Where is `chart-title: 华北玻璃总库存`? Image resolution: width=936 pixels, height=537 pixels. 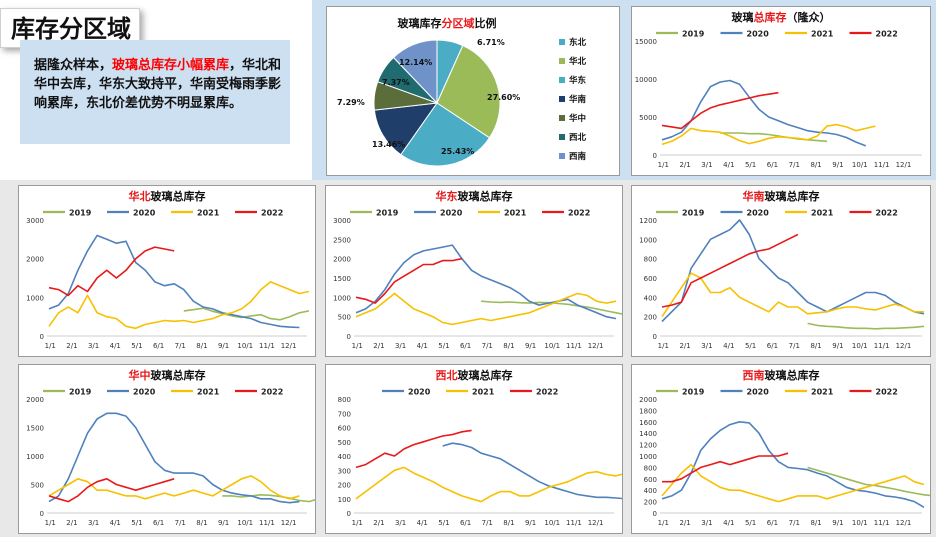
chart-title: 华北玻璃总库存 is located at coordinates (167, 196).